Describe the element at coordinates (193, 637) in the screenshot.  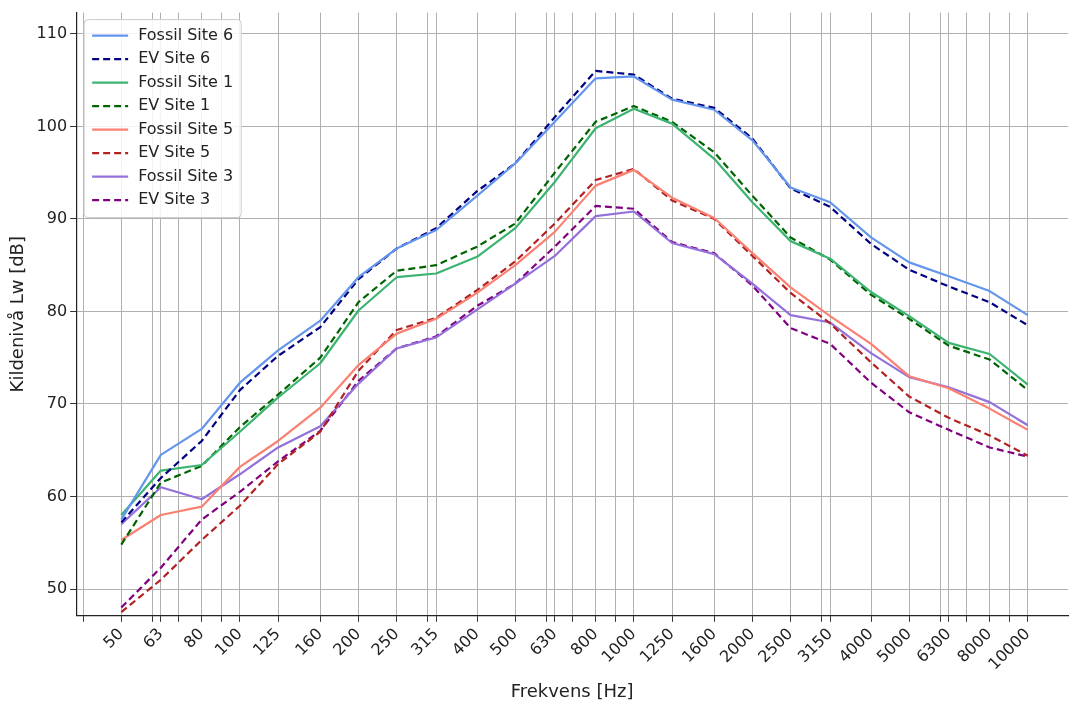
I see `x-tick-label: 80` at that location.